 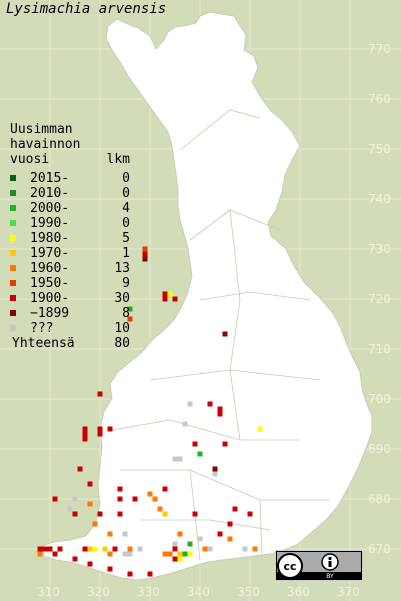 What do you see at coordinates (70, 328) in the screenshot?
I see `legend-row: ??? 10` at bounding box center [70, 328].